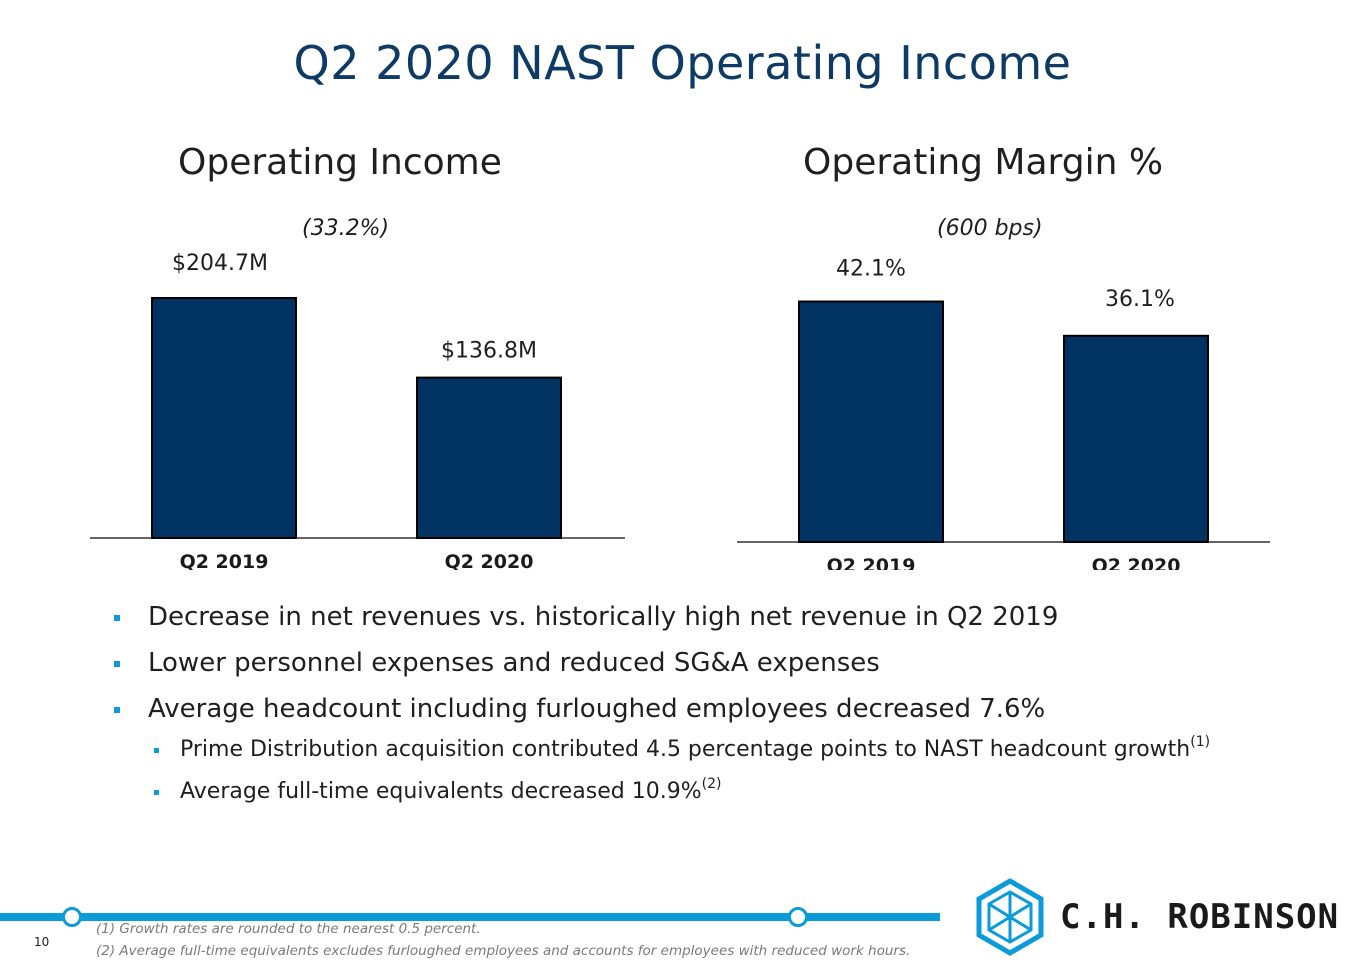 Image resolution: width=1365 pixels, height=975 pixels. Describe the element at coordinates (983, 162) in the screenshot. I see `operating-margin-heading: Operating Margin %` at that location.